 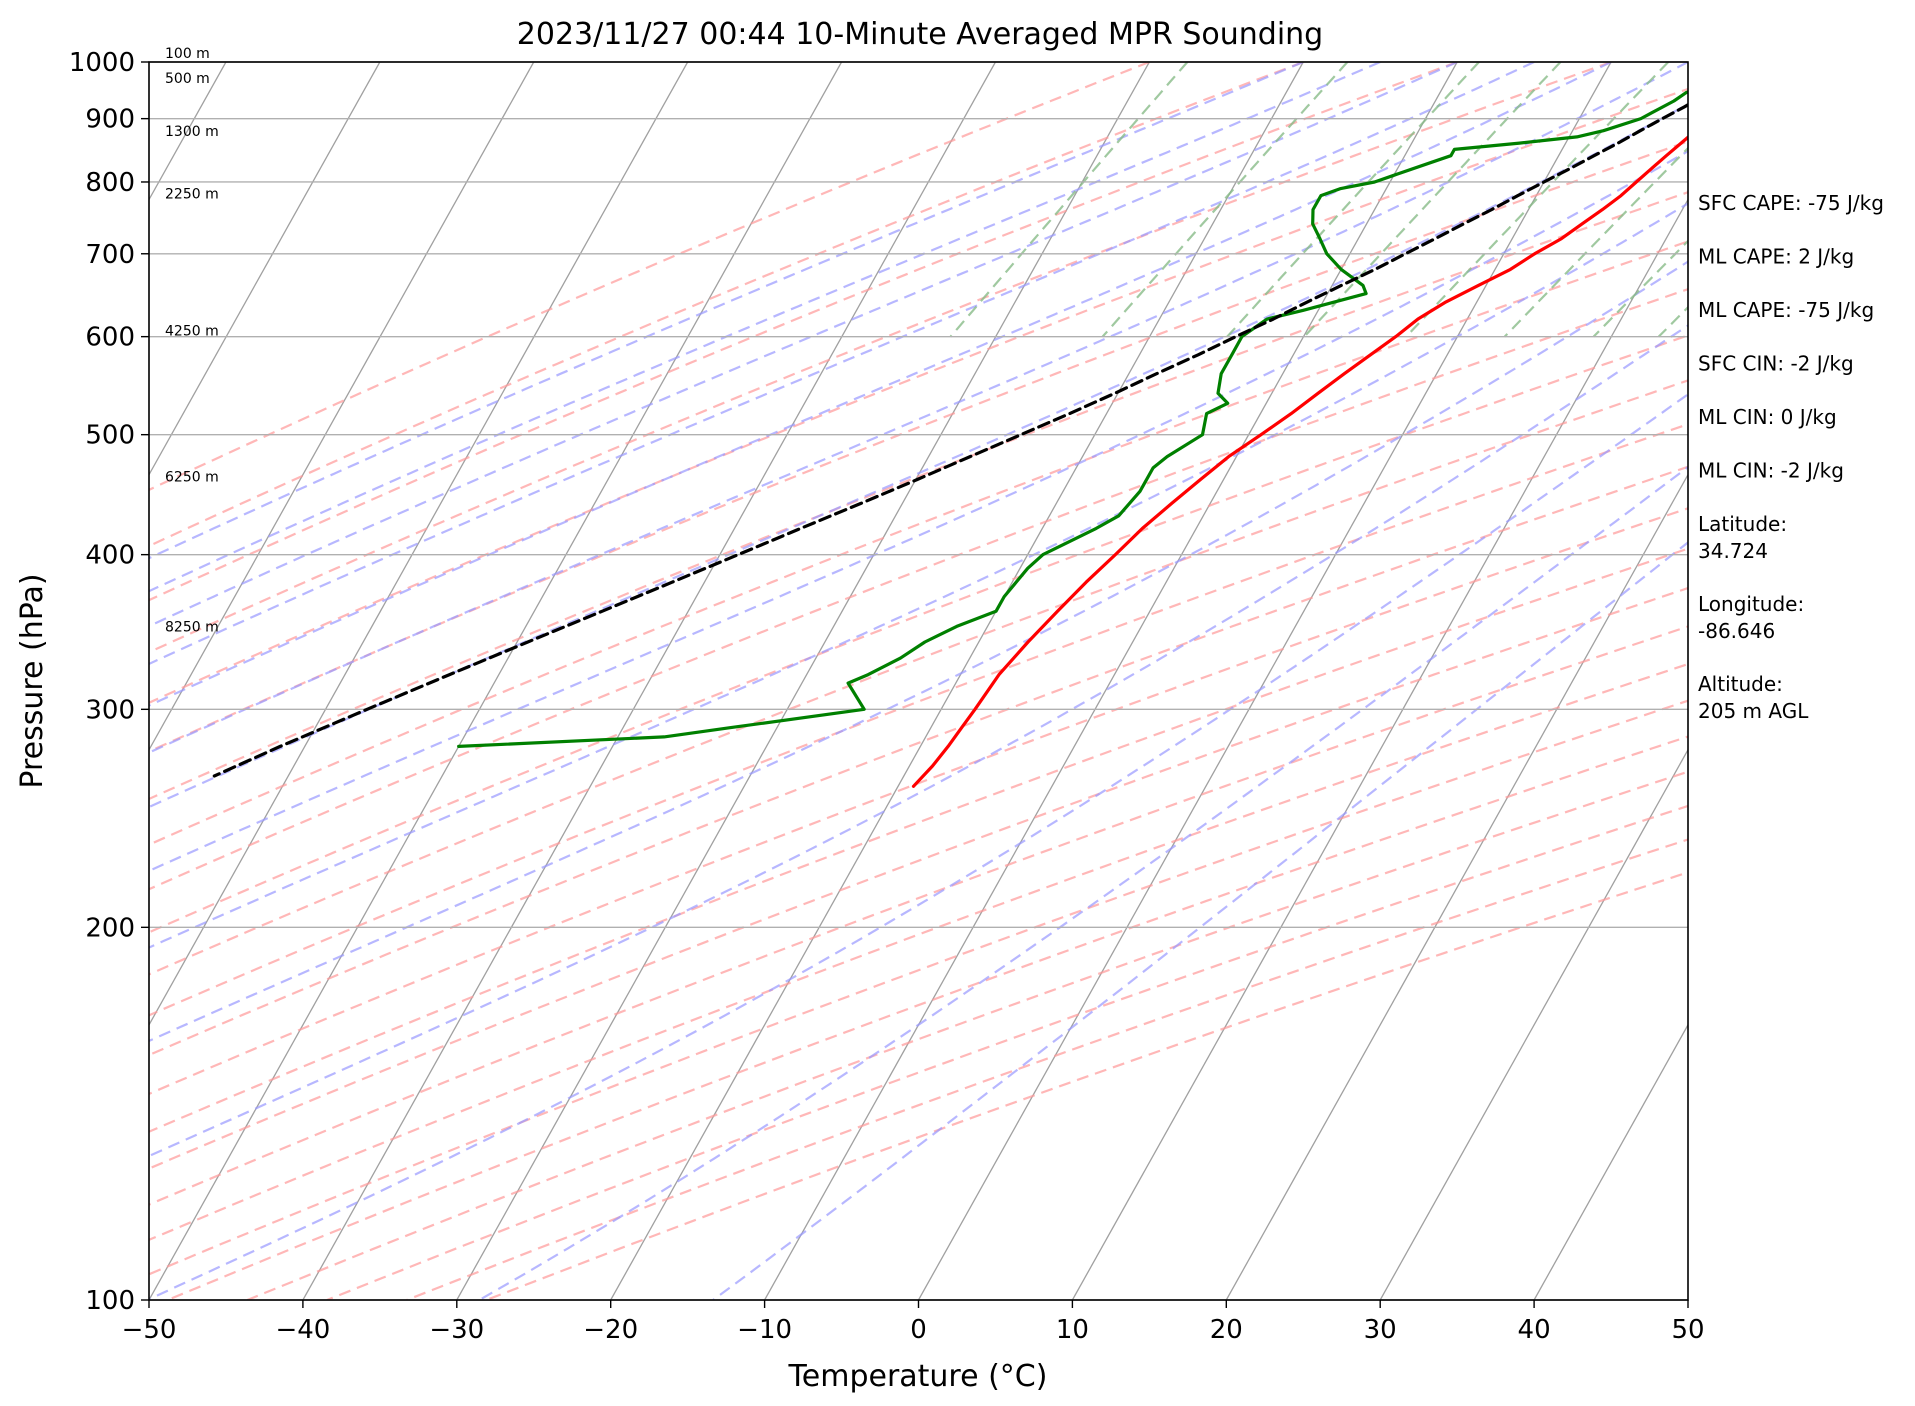 What do you see at coordinates (192, 477) in the screenshot?
I see `height-label: 6250 m` at bounding box center [192, 477].